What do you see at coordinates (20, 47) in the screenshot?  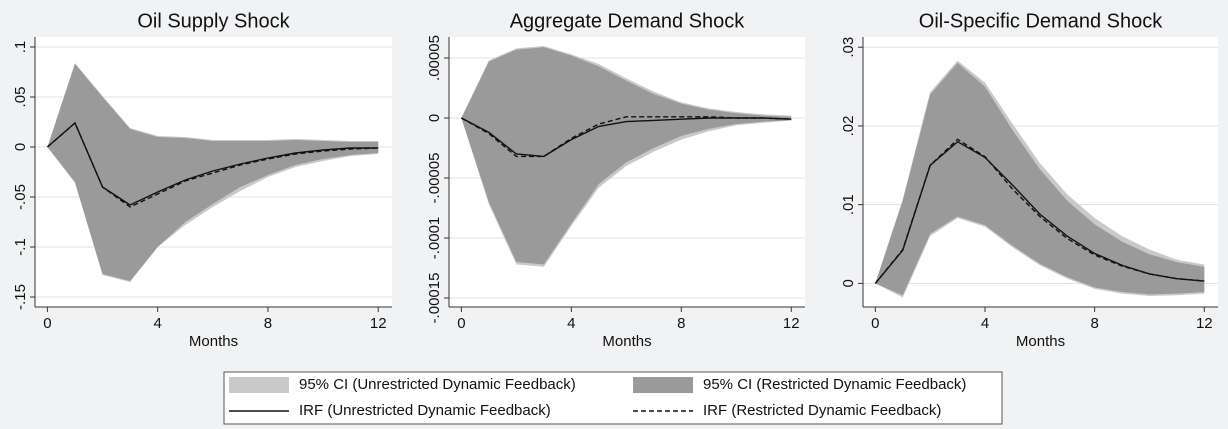 I see `y-tick-label: .1` at bounding box center [20, 47].